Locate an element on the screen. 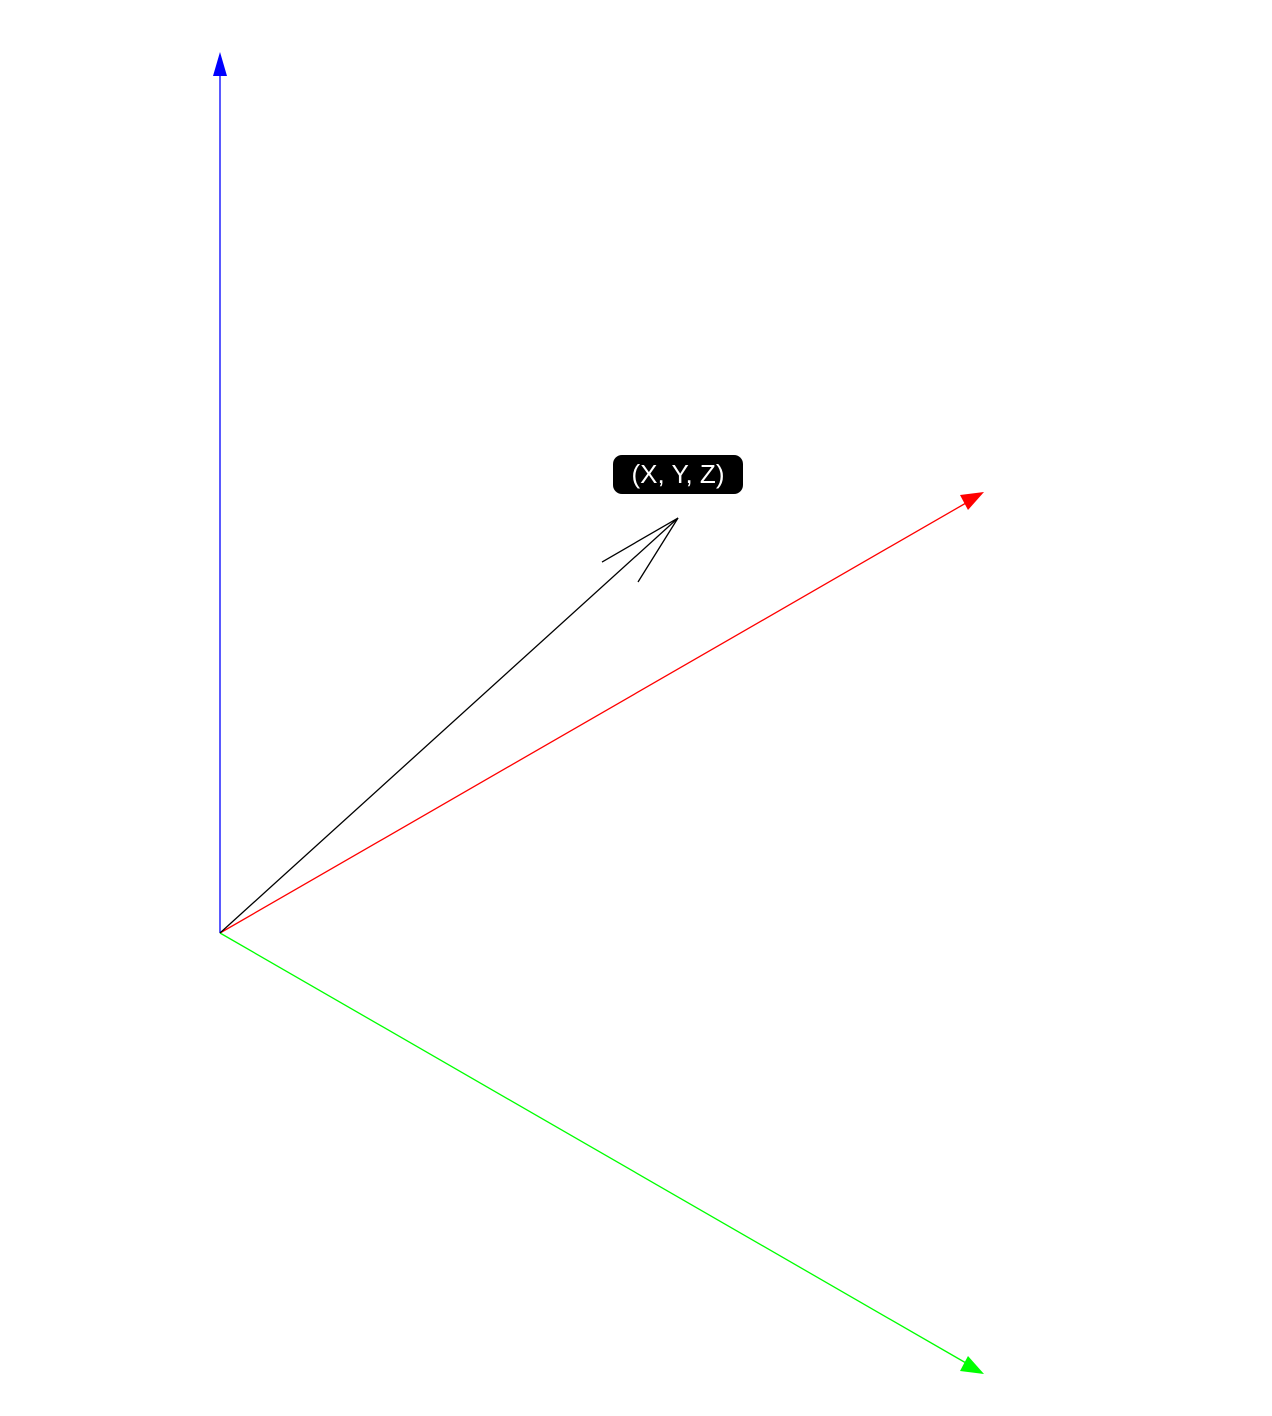 The height and width of the screenshot is (1416, 1272). point-label-background is located at coordinates (678, 474).